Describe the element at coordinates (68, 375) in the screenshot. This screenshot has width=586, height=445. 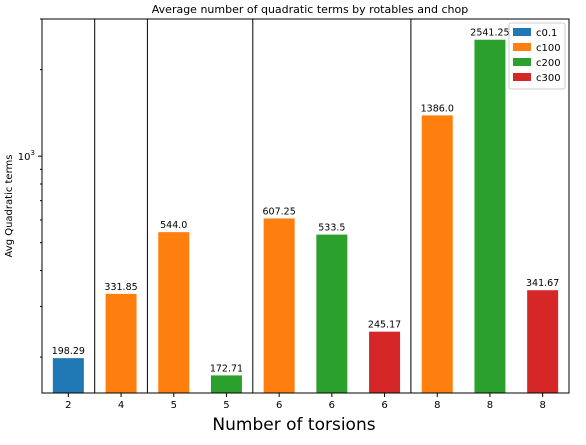
I see `bar-c0.1-2` at that location.